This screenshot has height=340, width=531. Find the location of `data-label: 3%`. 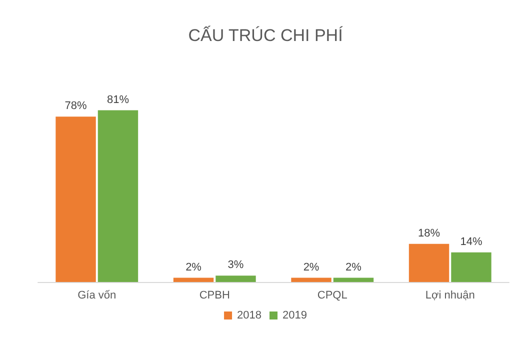

data-label: 3% is located at coordinates (236, 265).